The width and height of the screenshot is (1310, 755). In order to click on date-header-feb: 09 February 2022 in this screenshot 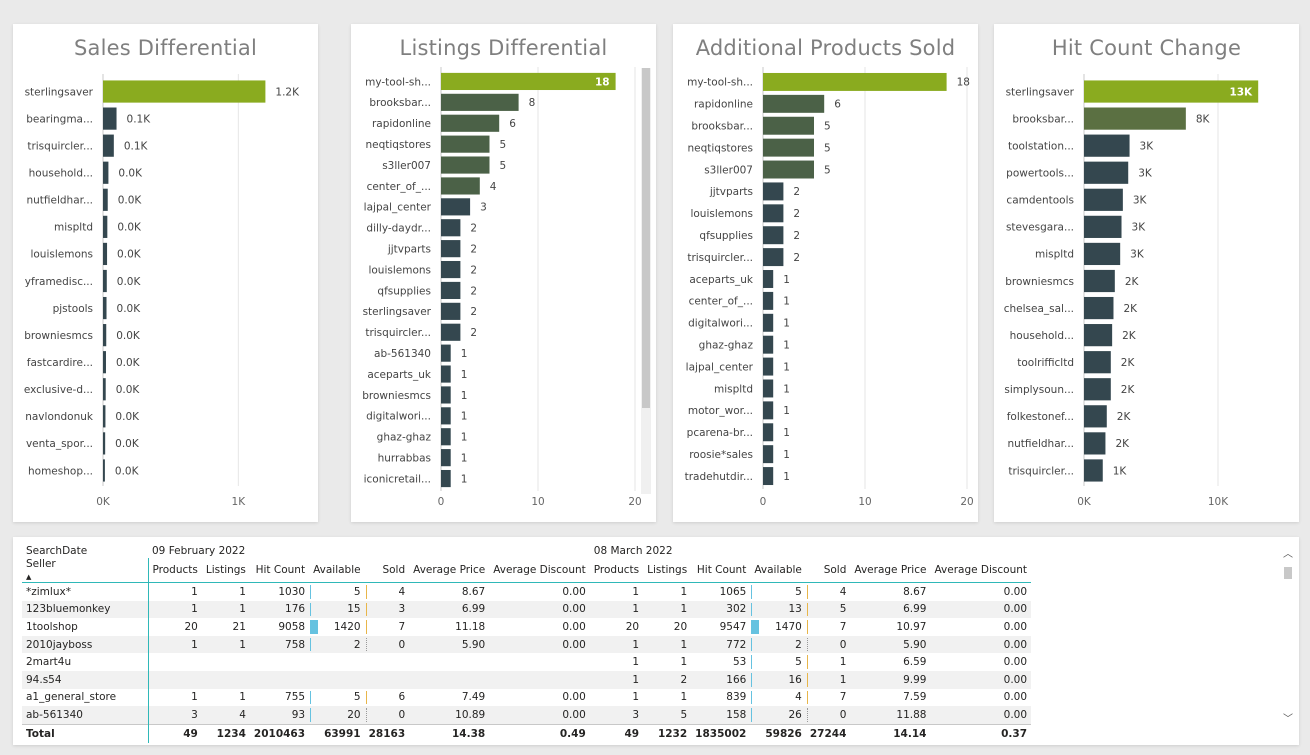, I will do `click(199, 550)`.